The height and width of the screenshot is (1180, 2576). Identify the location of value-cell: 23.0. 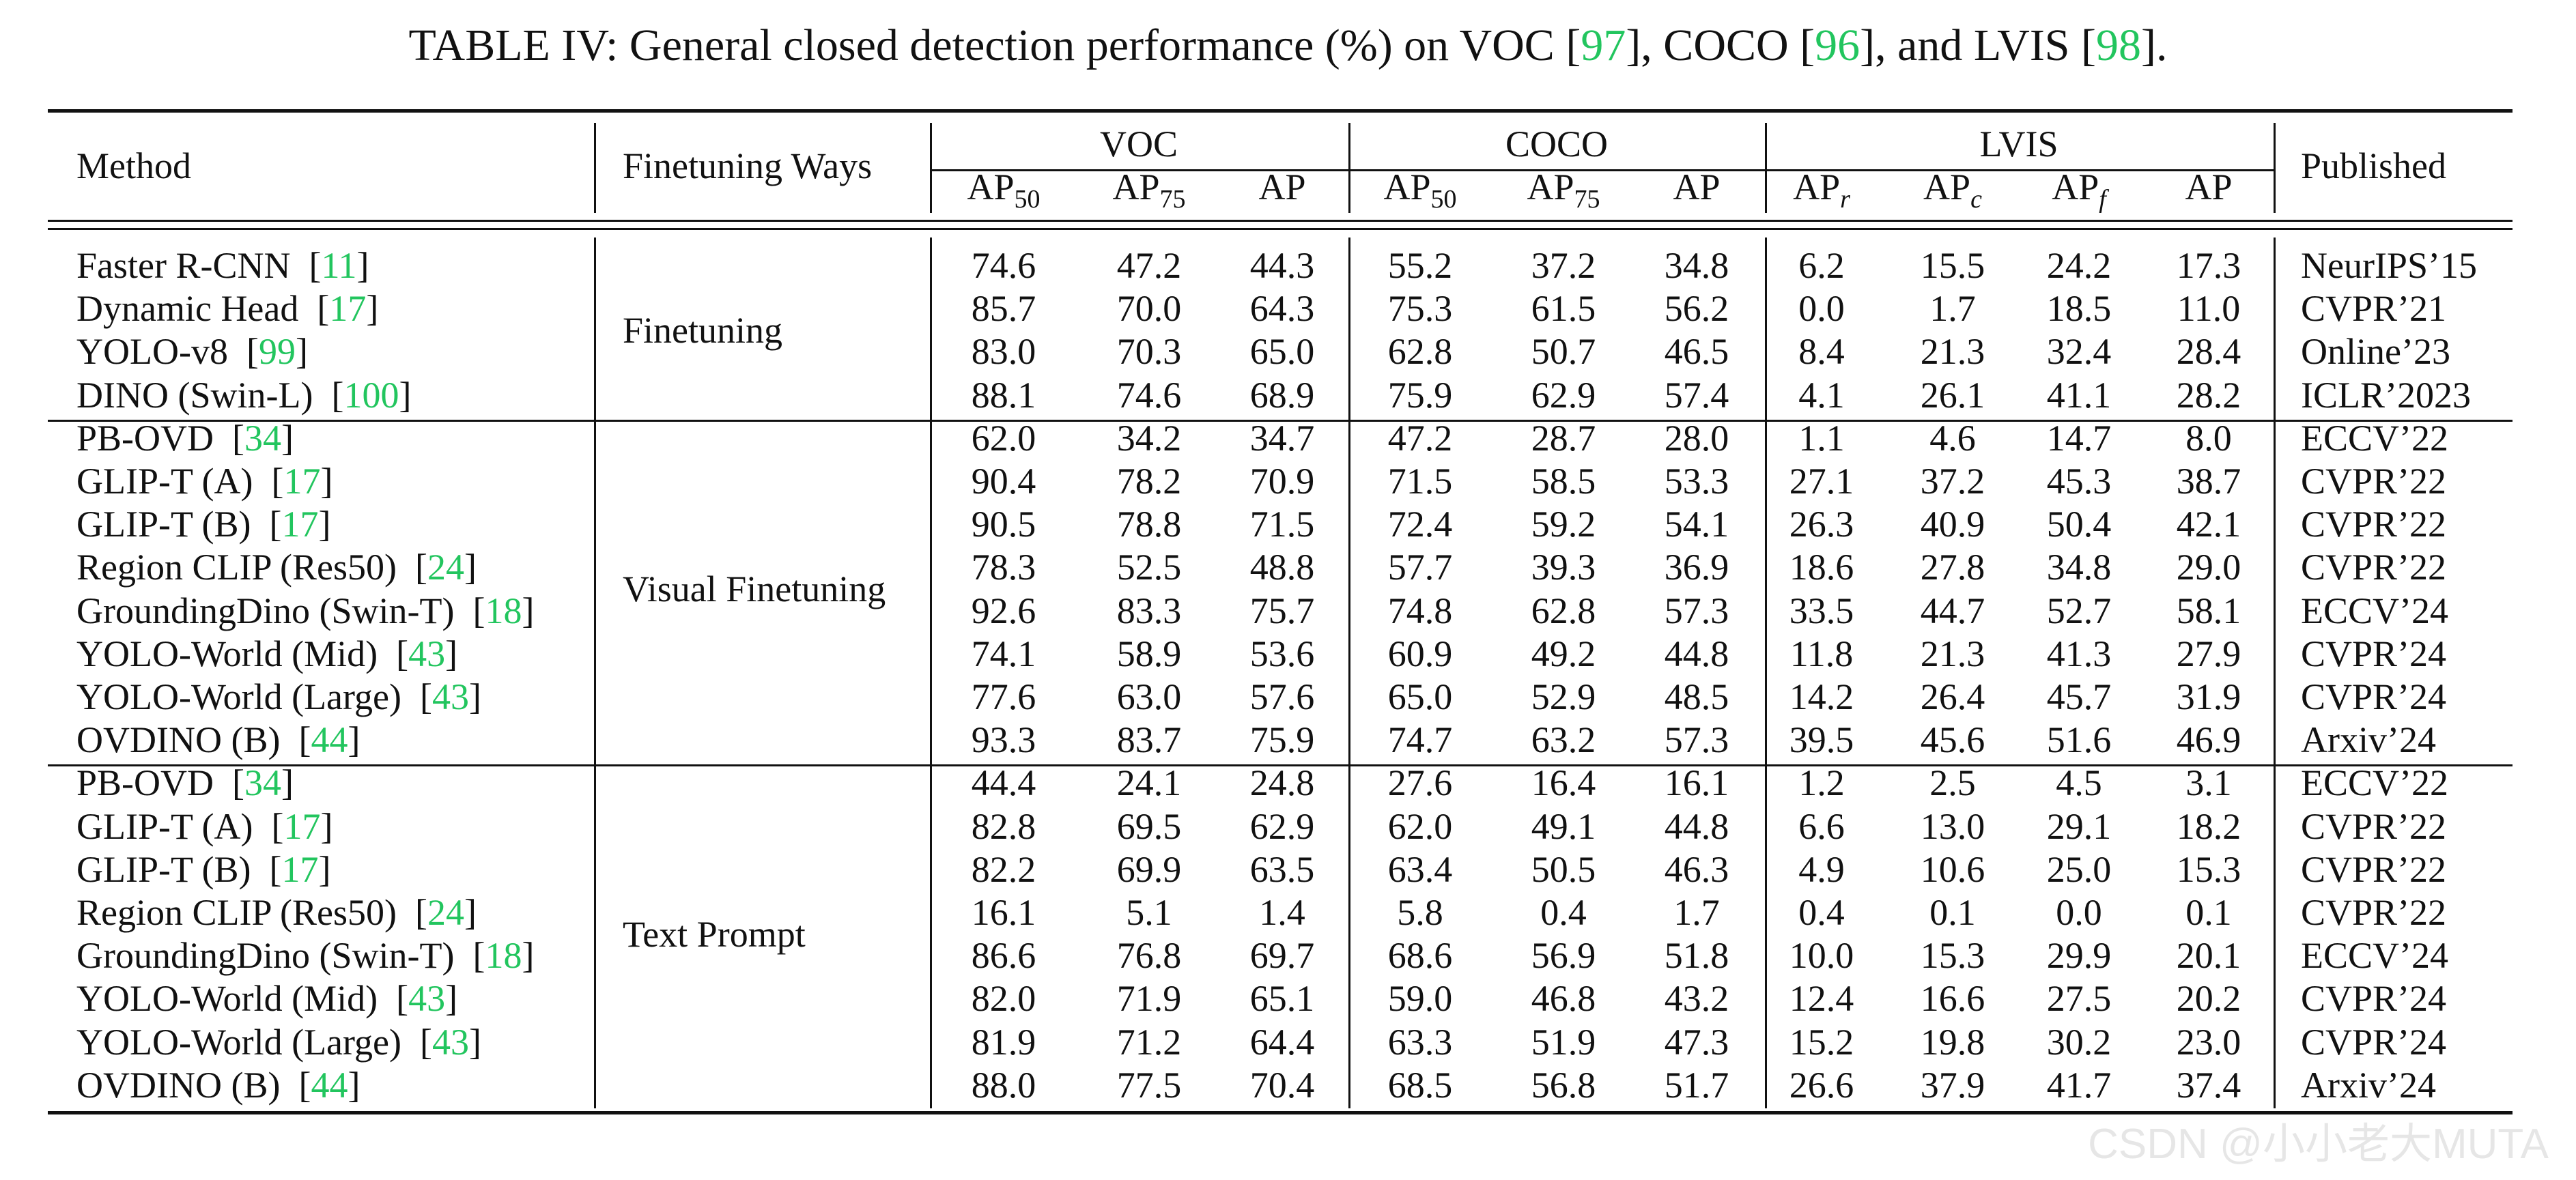
(2209, 1042).